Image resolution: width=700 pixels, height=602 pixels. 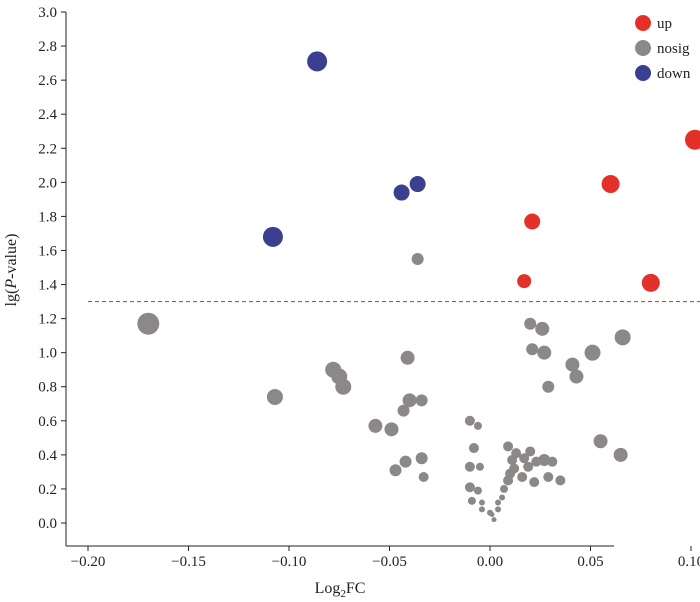 I want to click on x-axis-title: Log2FC, so click(x=340, y=590).